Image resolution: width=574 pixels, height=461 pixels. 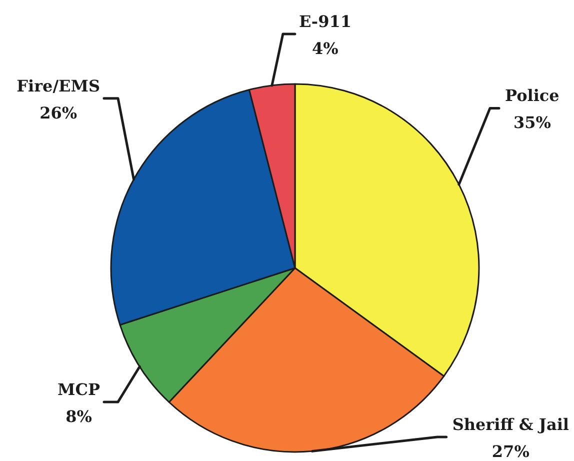 What do you see at coordinates (532, 122) in the screenshot?
I see `data-label: 35%` at bounding box center [532, 122].